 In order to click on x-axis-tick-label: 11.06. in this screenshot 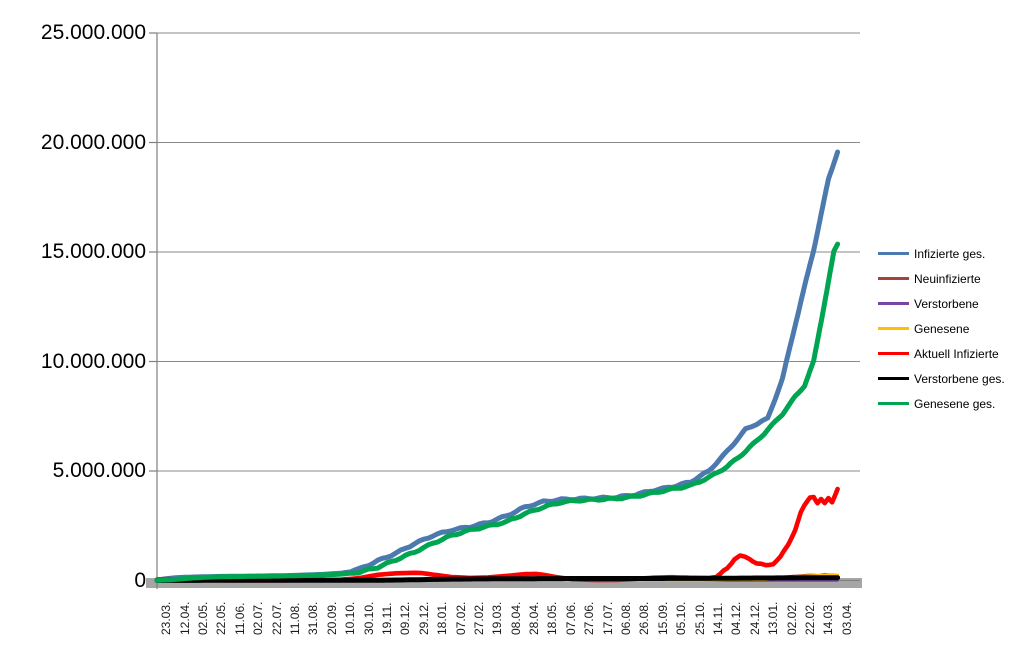, I will do `click(239, 618)`.